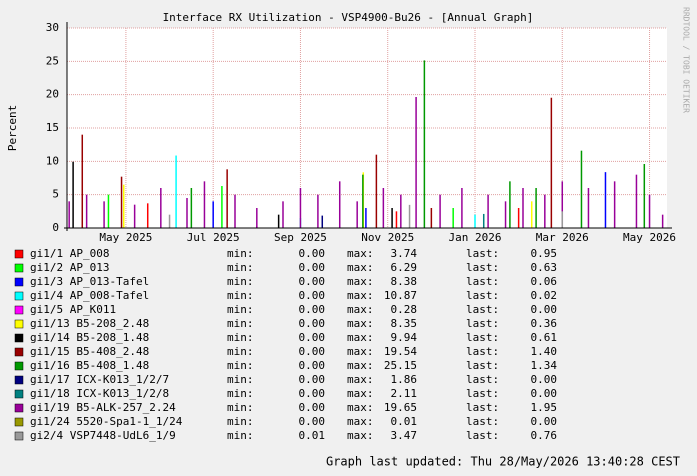 The width and height of the screenshot is (697, 476). I want to click on stat-value: 0.02, so click(544, 295).